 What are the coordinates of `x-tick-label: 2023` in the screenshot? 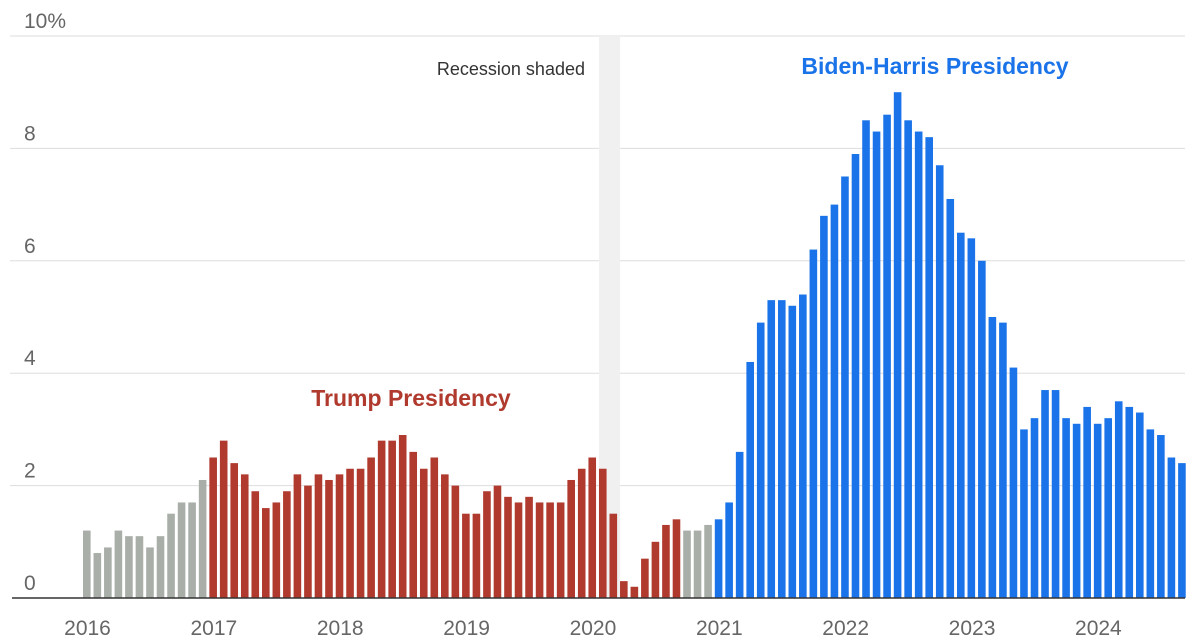 It's located at (972, 628).